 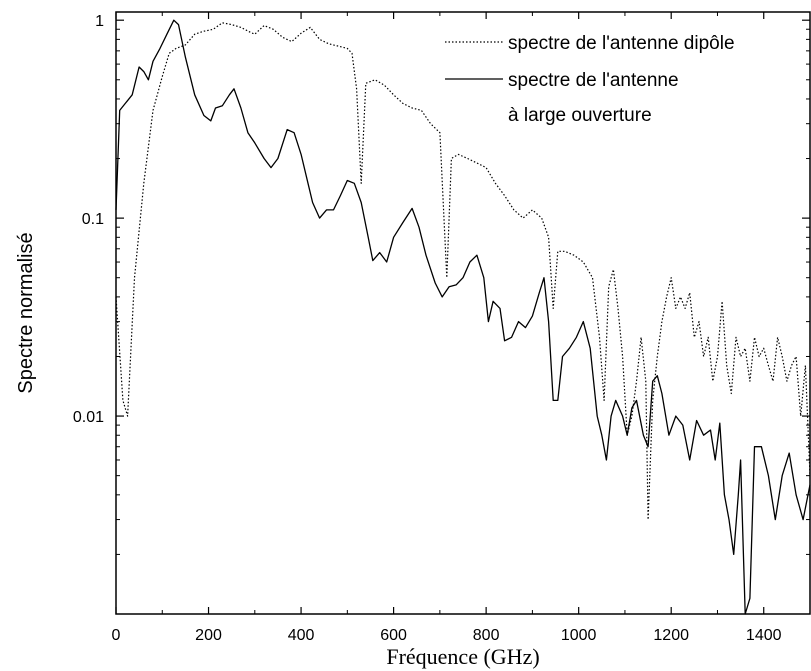 I want to click on x-tick-label: 1400, so click(x=764, y=635).